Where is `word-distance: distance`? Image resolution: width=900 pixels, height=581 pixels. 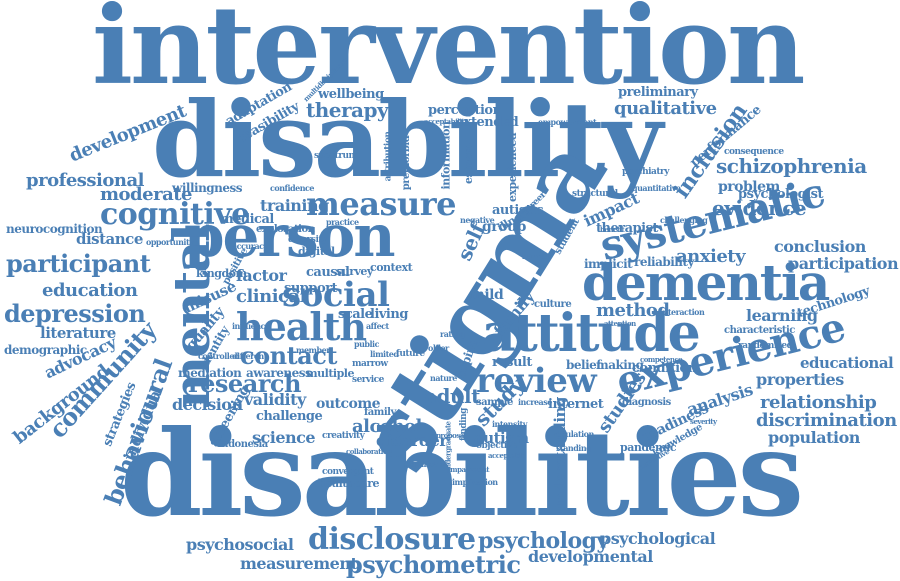
word-distance: distance is located at coordinates (109, 239).